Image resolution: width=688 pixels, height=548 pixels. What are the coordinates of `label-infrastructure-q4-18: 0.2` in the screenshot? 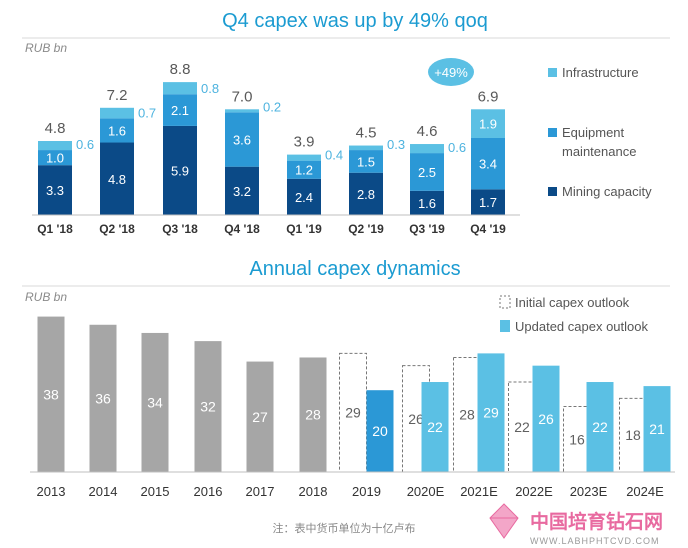 It's located at (272, 106).